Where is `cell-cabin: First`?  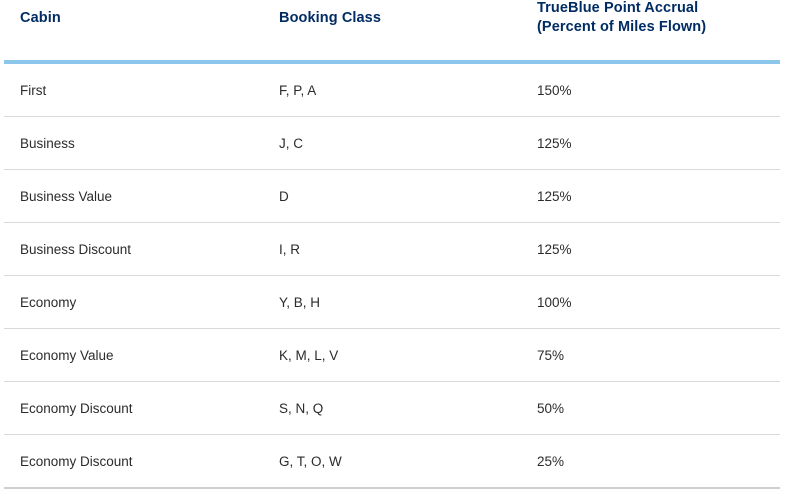
cell-cabin: First is located at coordinates (33, 90).